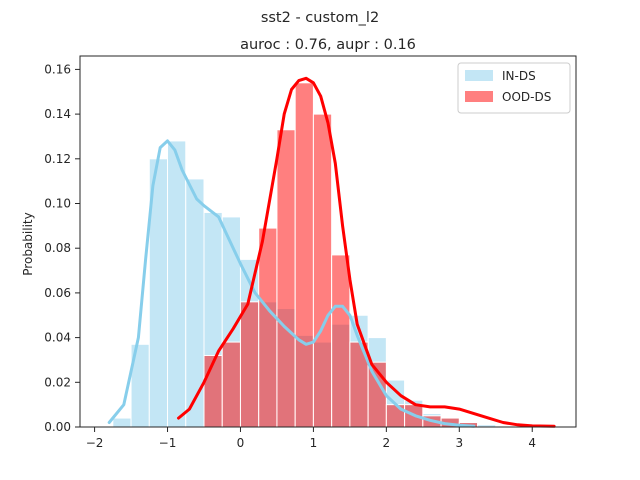 The width and height of the screenshot is (640, 480). Describe the element at coordinates (57, 293) in the screenshot. I see `y-tick-label: 0.06` at that location.